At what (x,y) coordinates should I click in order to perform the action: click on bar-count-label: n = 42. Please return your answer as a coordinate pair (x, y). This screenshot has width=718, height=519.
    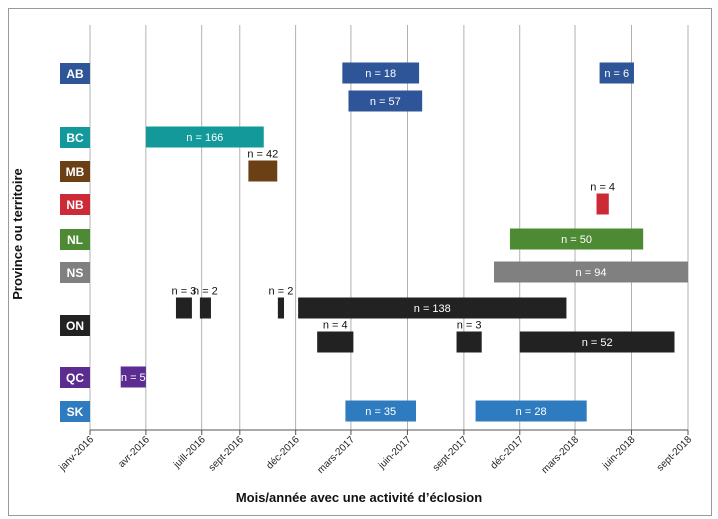
    Looking at the image, I should click on (262, 155).